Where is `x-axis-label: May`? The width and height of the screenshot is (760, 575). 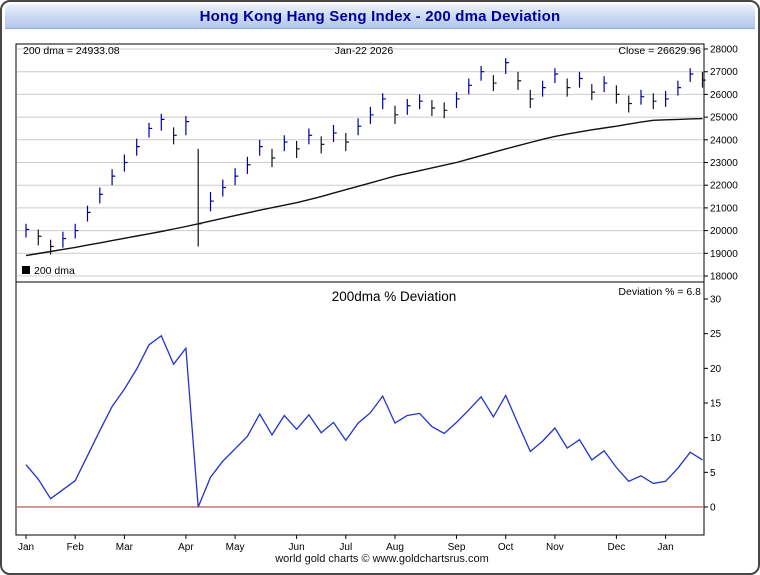
x-axis-label: May is located at coordinates (235, 547).